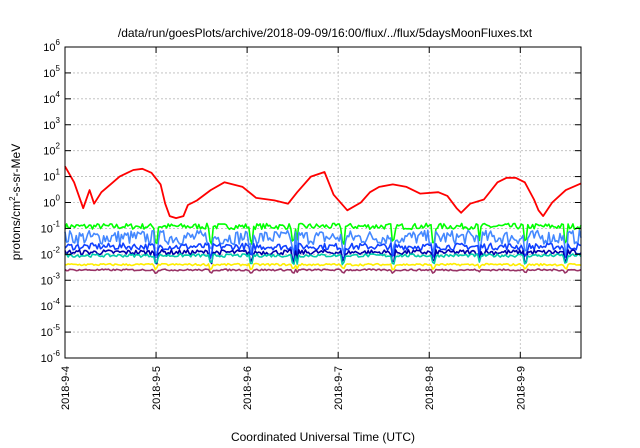 The height and width of the screenshot is (448, 640). Describe the element at coordinates (51, 331) in the screenshot. I see `y-tick-label: 10⁻⁵` at that location.